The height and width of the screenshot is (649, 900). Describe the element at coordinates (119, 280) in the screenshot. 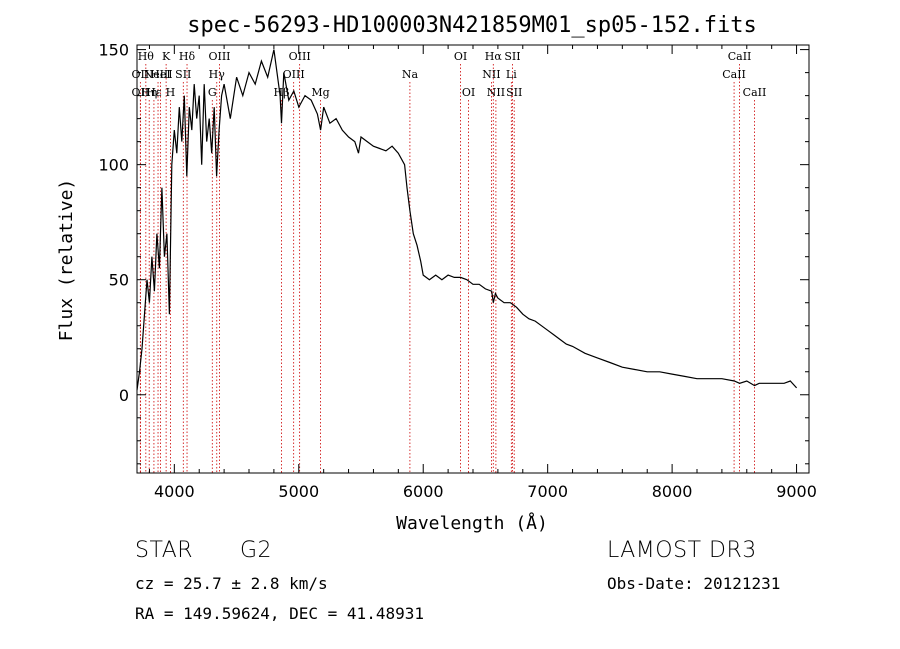

I see `y-tick-label-1: 50` at that location.